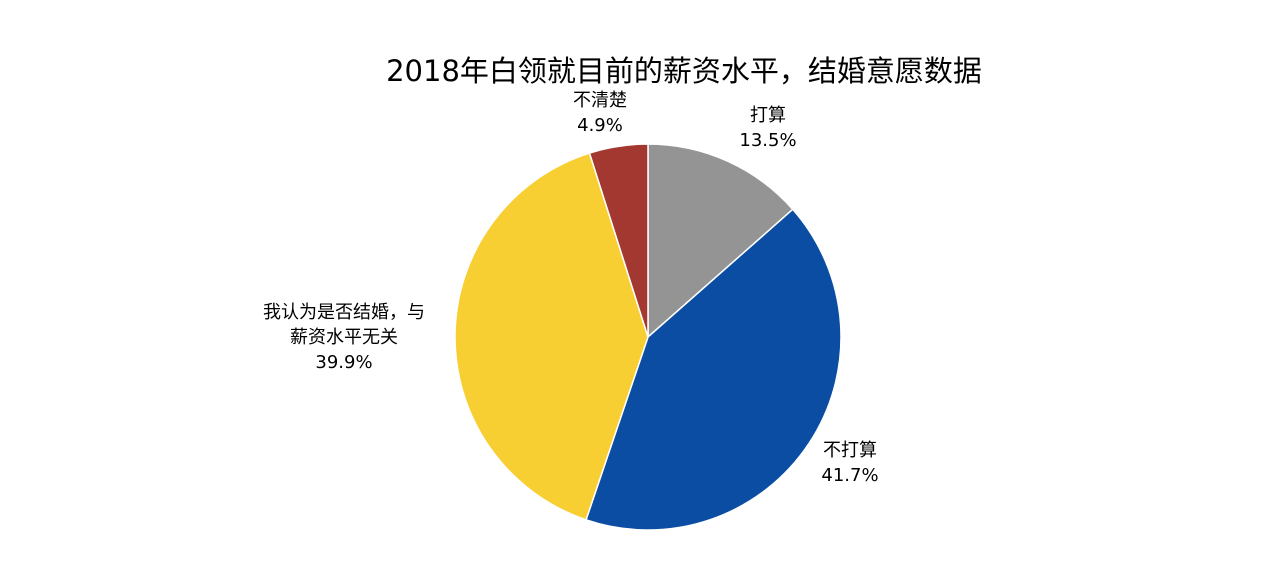 The width and height of the screenshot is (1267, 581). I want to click on slice-category-label: 我认为是否结婚，与, so click(344, 312).